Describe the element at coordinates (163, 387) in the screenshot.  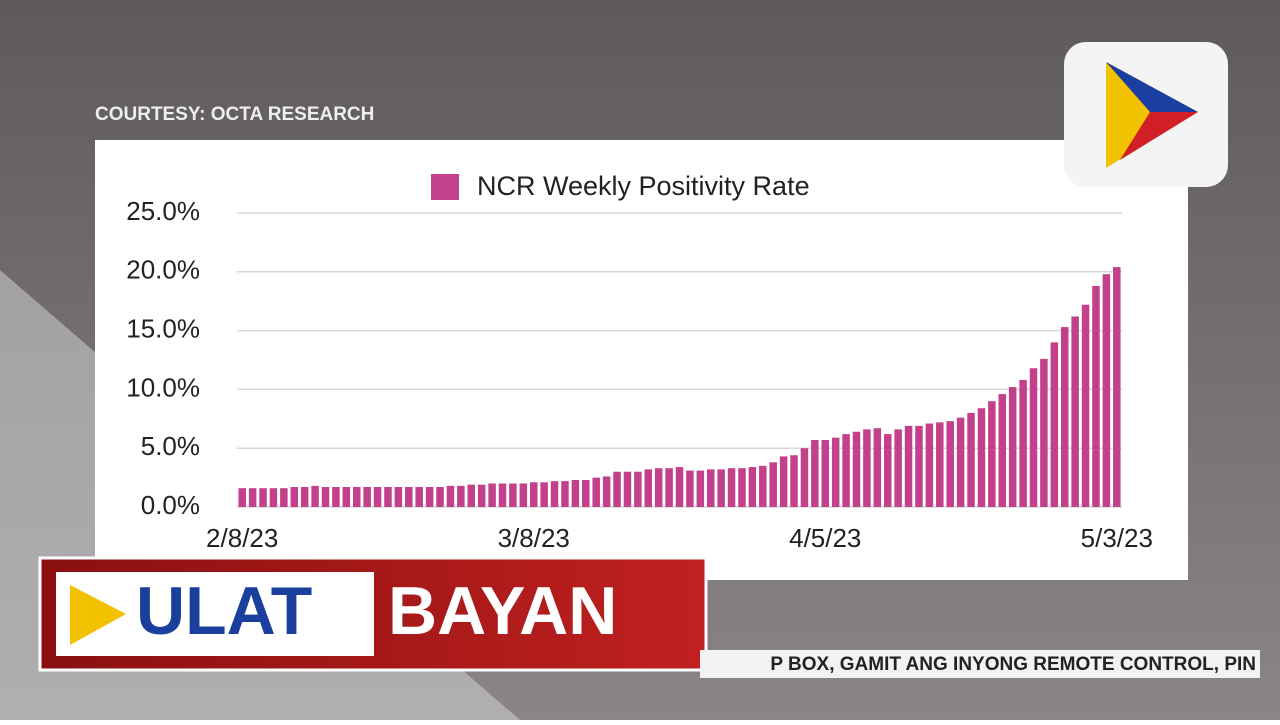
I see `y-tick-label: 10.0%` at that location.